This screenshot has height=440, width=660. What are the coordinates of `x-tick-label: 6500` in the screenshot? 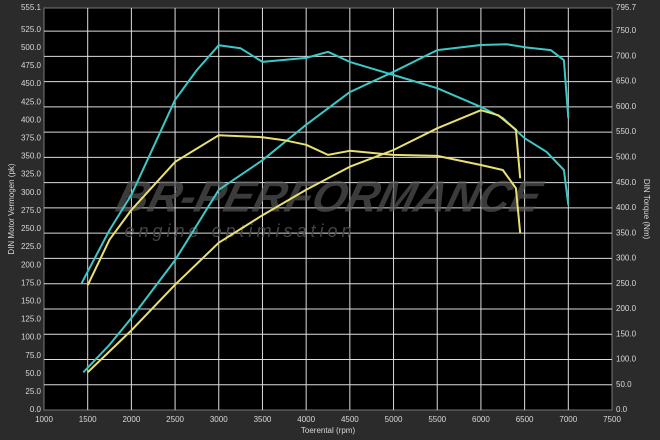 It's located at (525, 419).